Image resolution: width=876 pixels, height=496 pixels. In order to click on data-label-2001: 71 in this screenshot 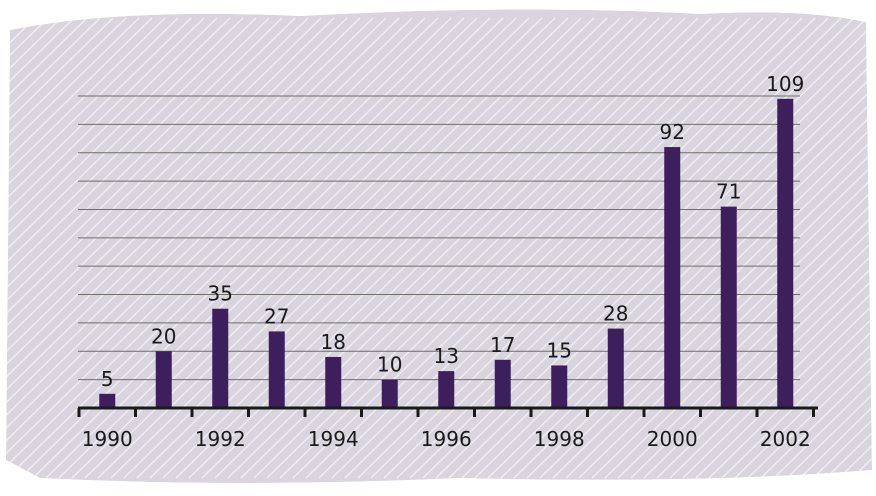, I will do `click(728, 192)`.